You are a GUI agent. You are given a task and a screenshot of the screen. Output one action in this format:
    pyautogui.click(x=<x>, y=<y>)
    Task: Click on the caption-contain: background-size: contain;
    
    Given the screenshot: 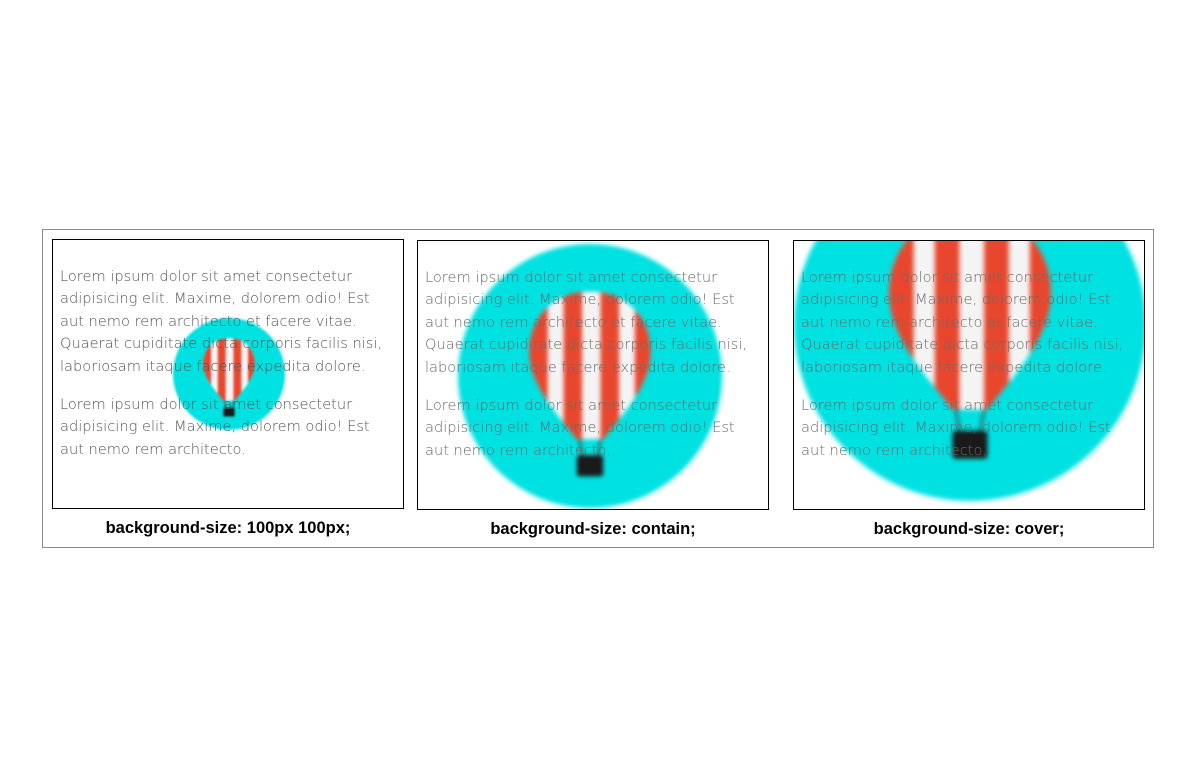 What is the action you would take?
    pyautogui.click(x=593, y=529)
    